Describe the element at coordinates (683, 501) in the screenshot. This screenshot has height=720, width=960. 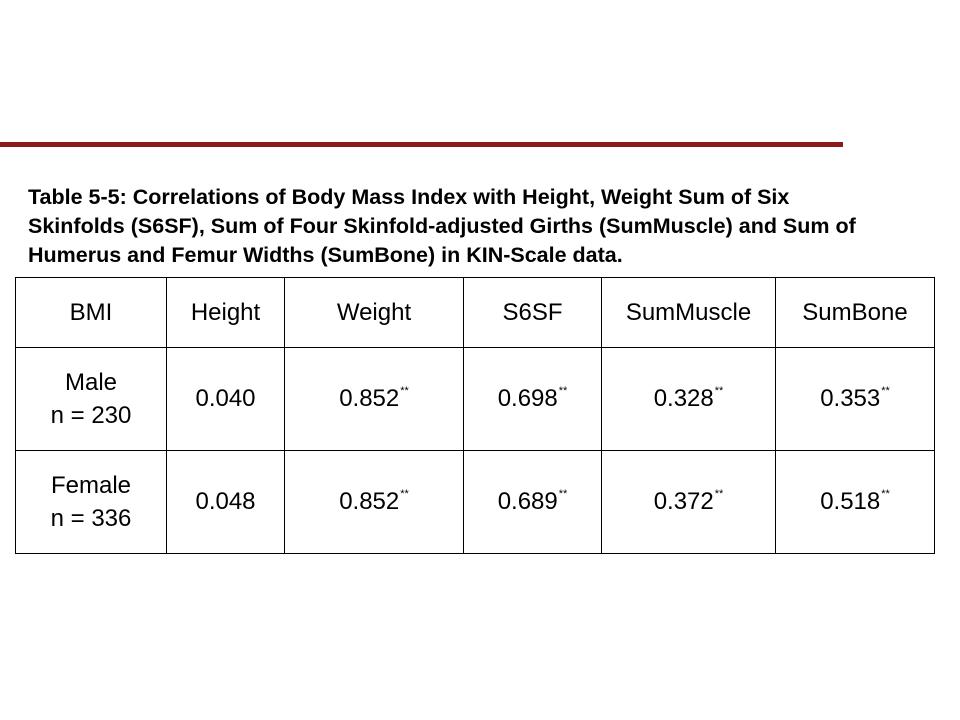
I see `value: 0.372` at that location.